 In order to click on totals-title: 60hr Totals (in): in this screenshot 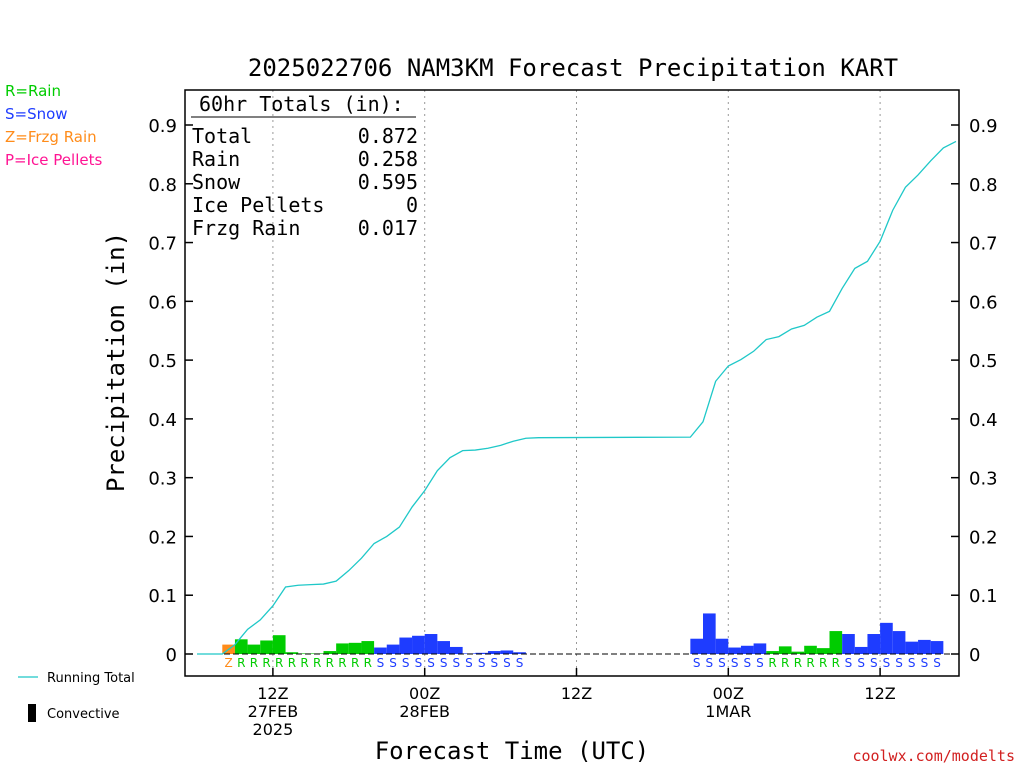, I will do `click(301, 104)`.